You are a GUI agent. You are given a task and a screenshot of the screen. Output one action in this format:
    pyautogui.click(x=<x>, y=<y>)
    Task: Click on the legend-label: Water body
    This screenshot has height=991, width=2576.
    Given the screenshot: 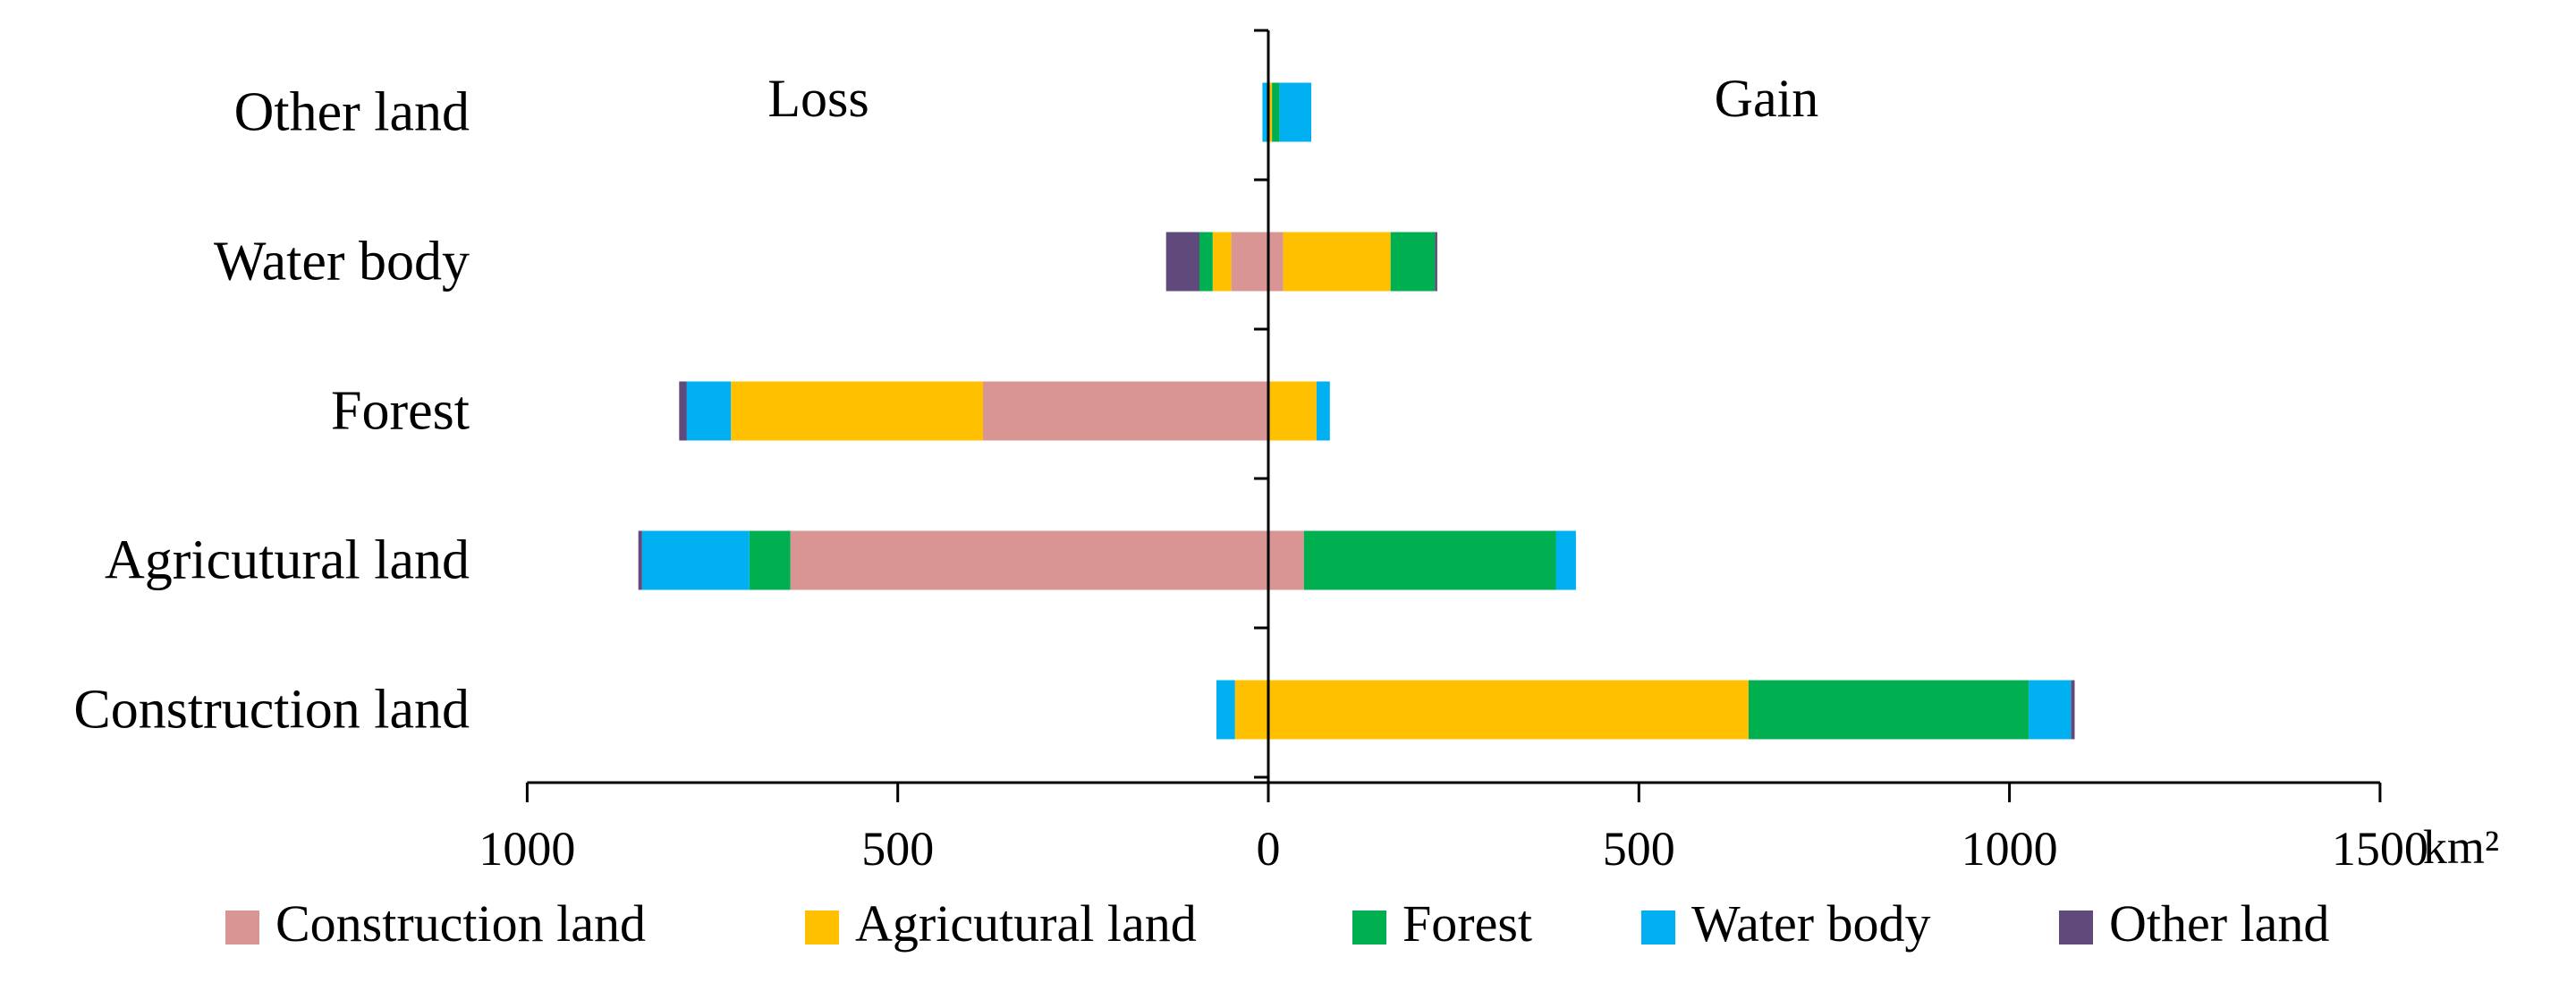 What is the action you would take?
    pyautogui.click(x=1811, y=923)
    